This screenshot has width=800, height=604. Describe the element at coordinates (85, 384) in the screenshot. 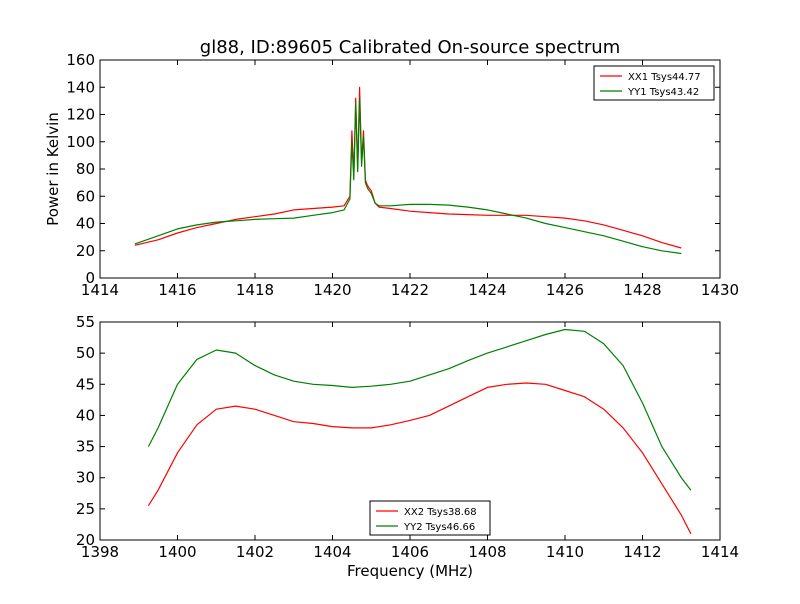

I see `y-tick-label: 45` at that location.